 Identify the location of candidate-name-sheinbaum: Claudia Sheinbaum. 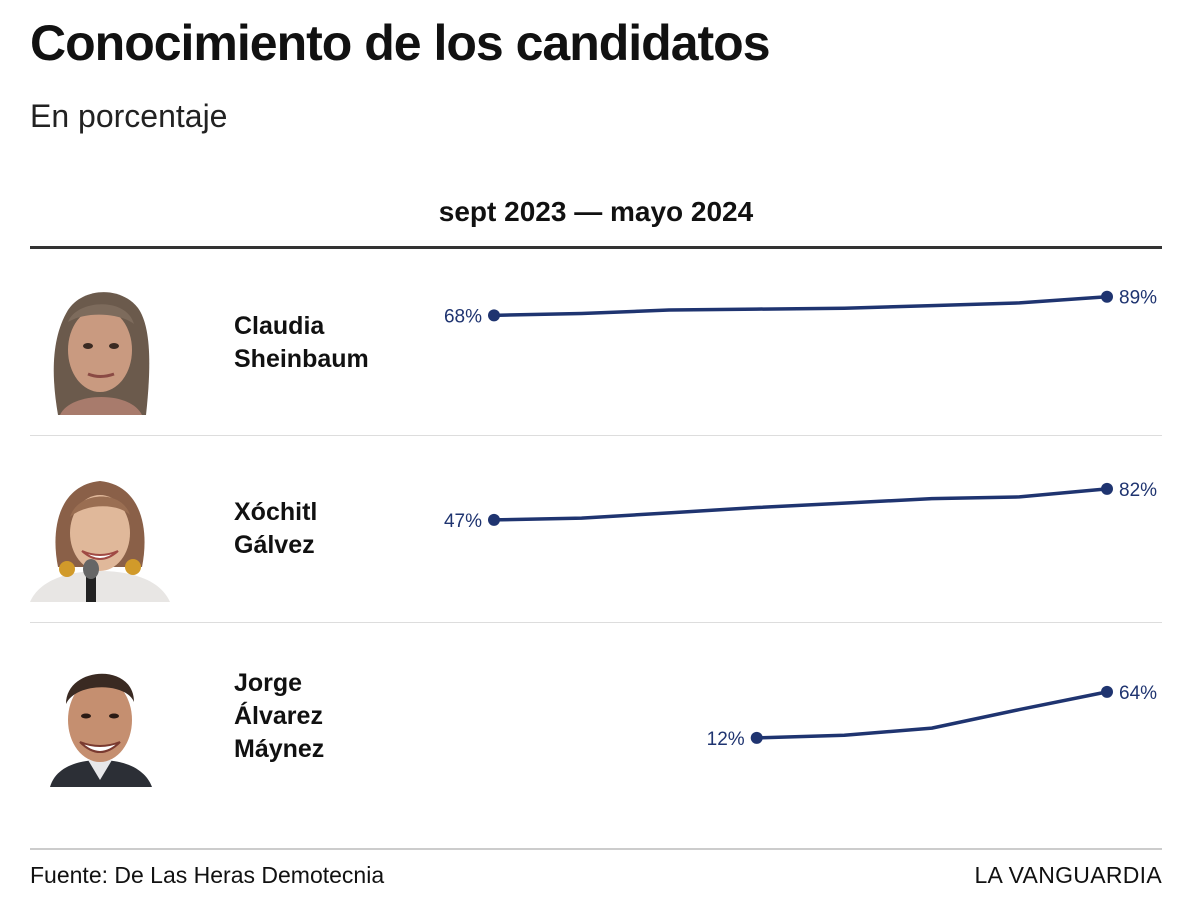
(301, 343).